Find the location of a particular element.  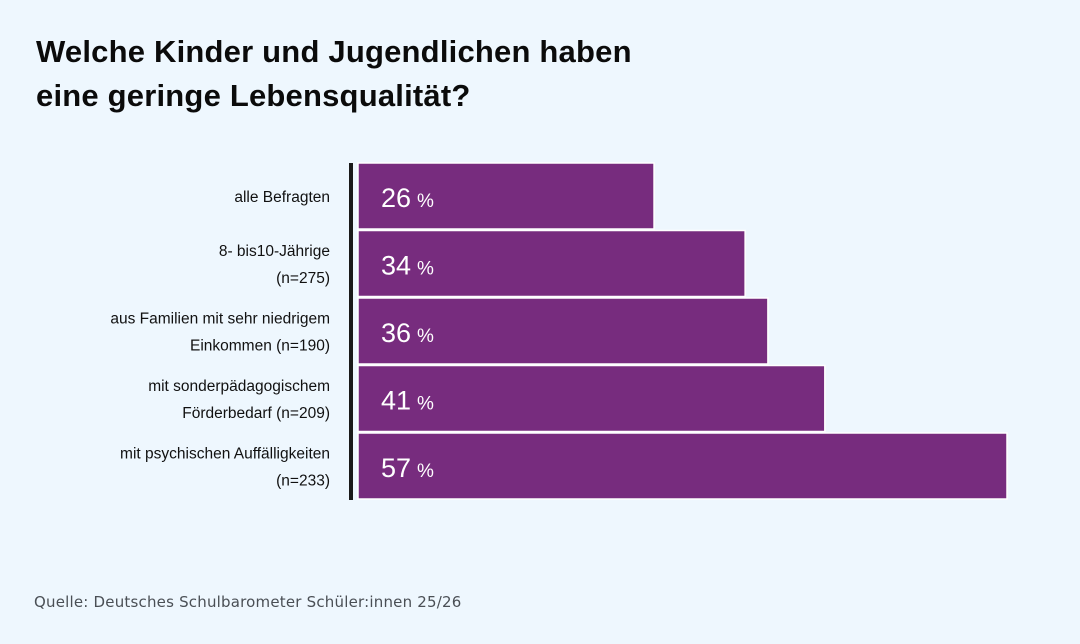

bar-value-label-0: 26% is located at coordinates (407, 198).